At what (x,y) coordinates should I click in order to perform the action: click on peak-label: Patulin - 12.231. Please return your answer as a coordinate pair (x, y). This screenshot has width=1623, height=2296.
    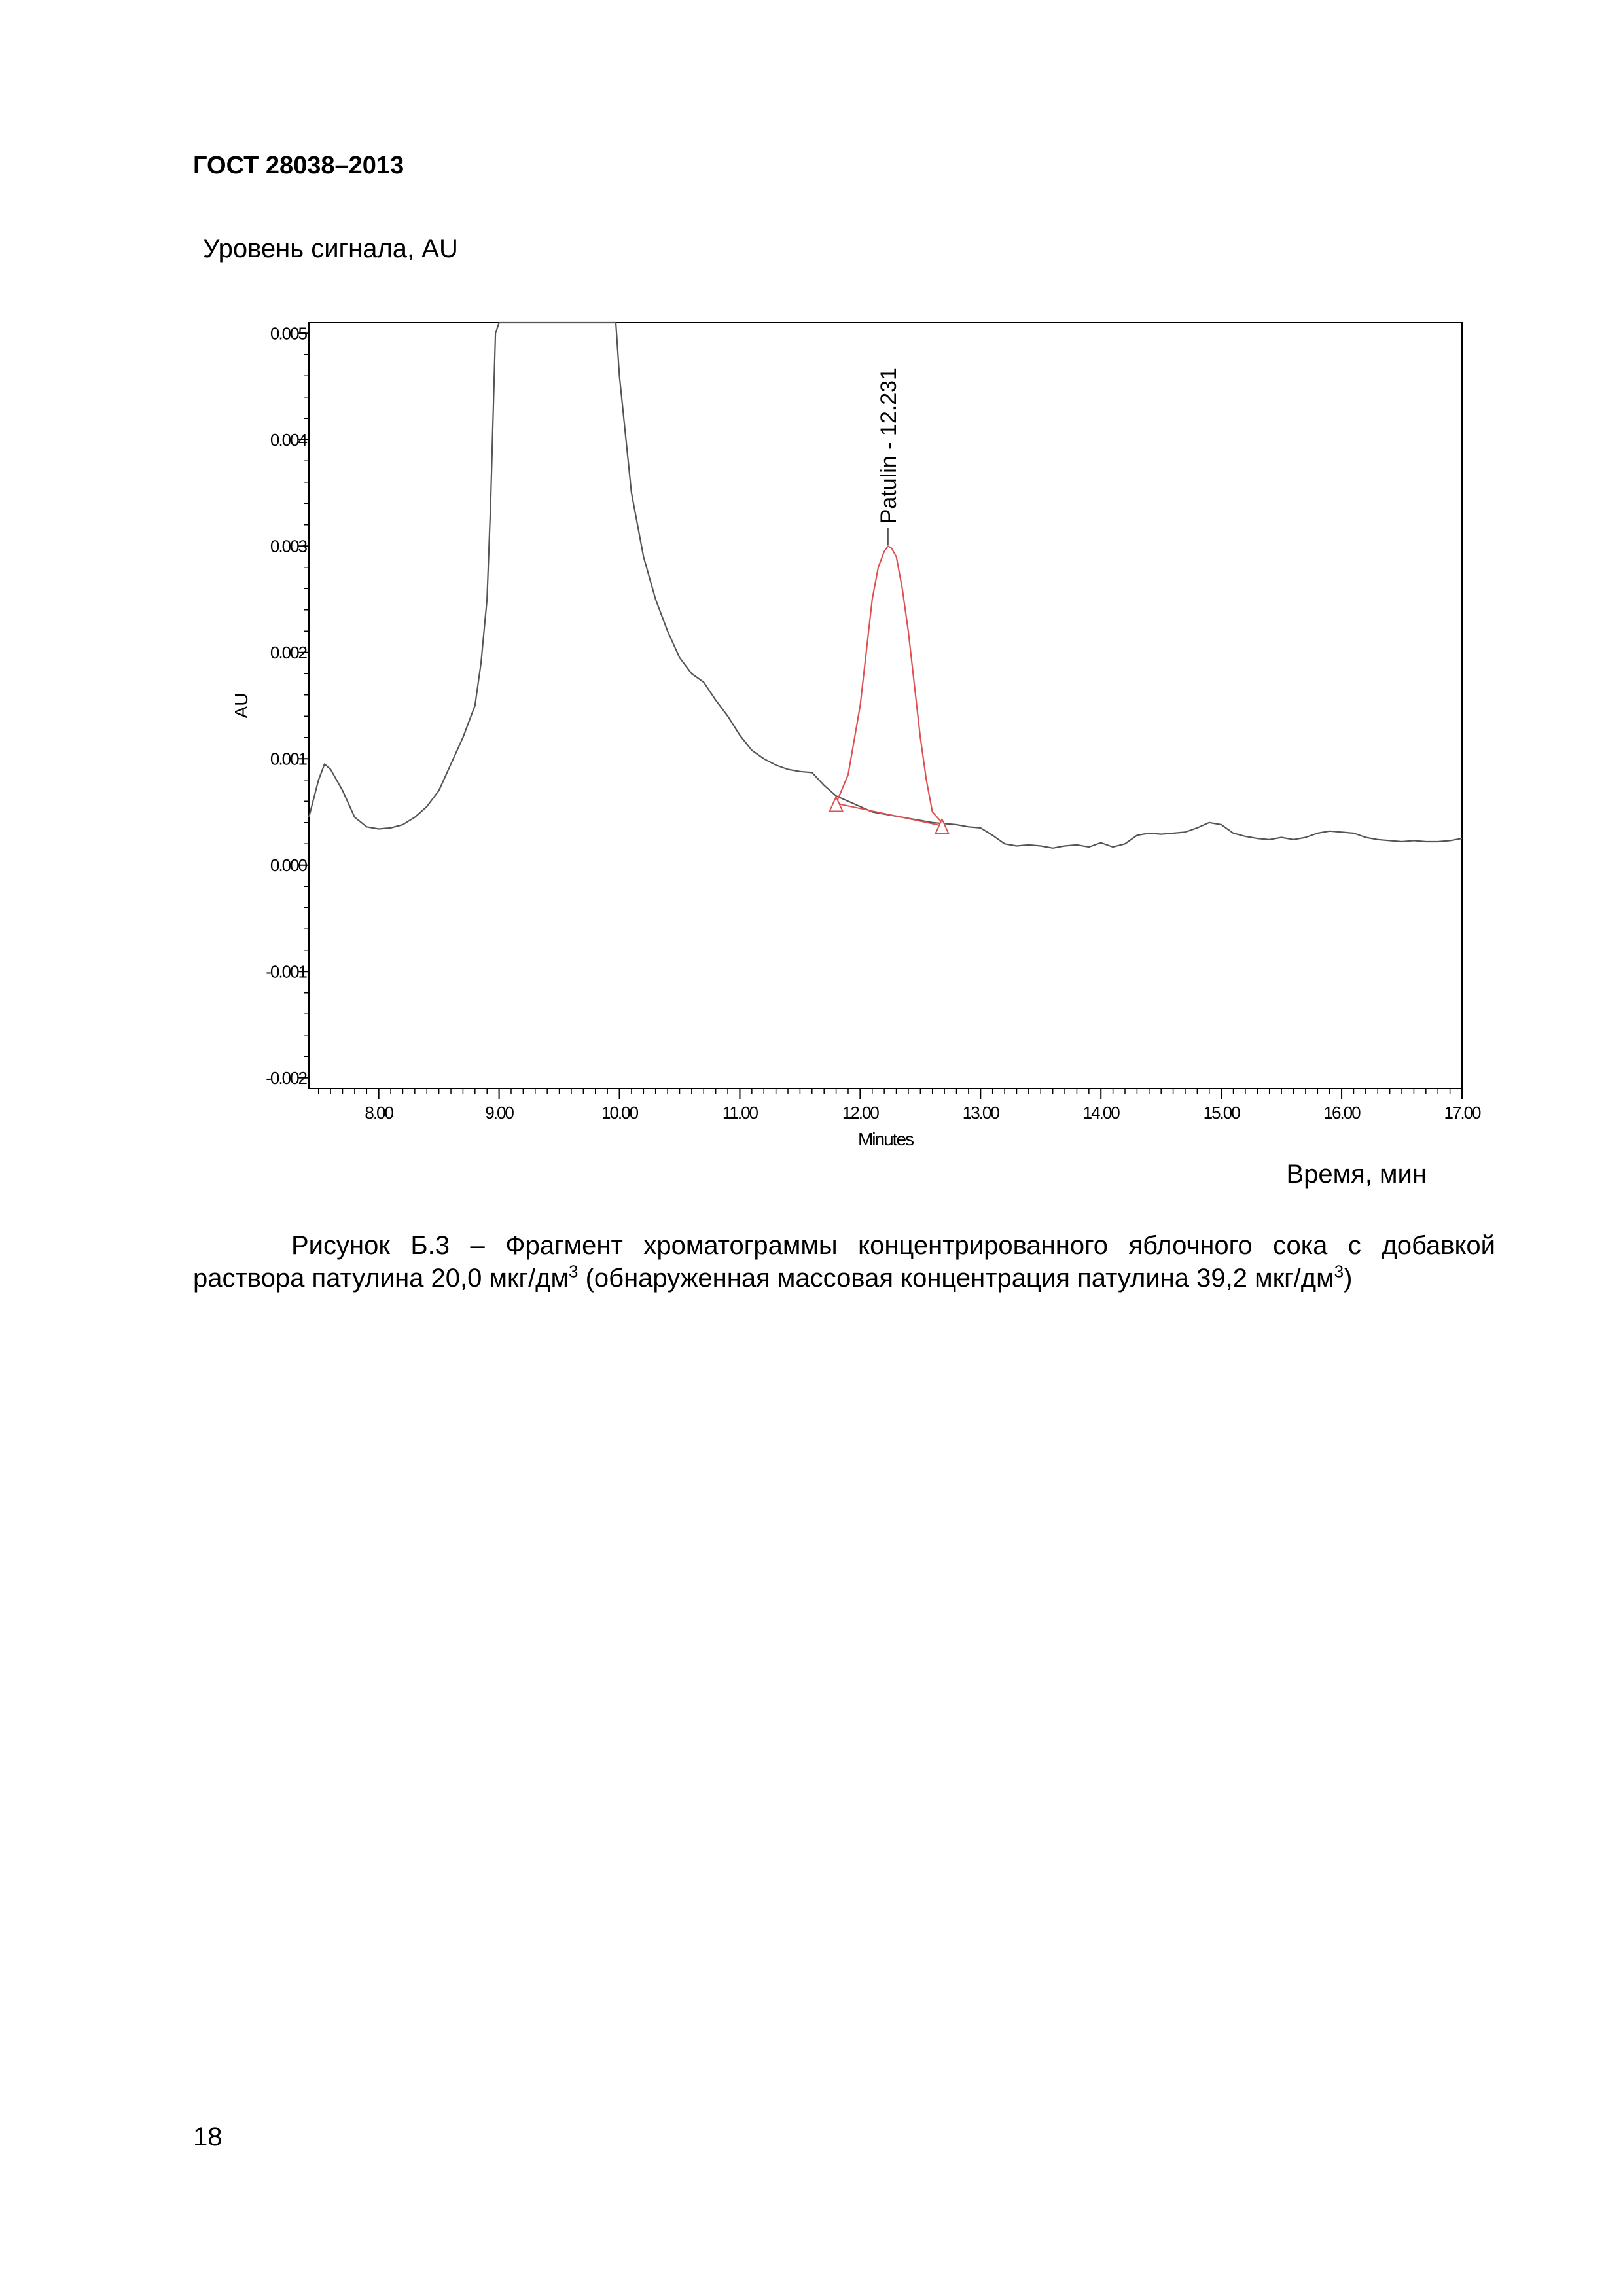
    Looking at the image, I should click on (888, 446).